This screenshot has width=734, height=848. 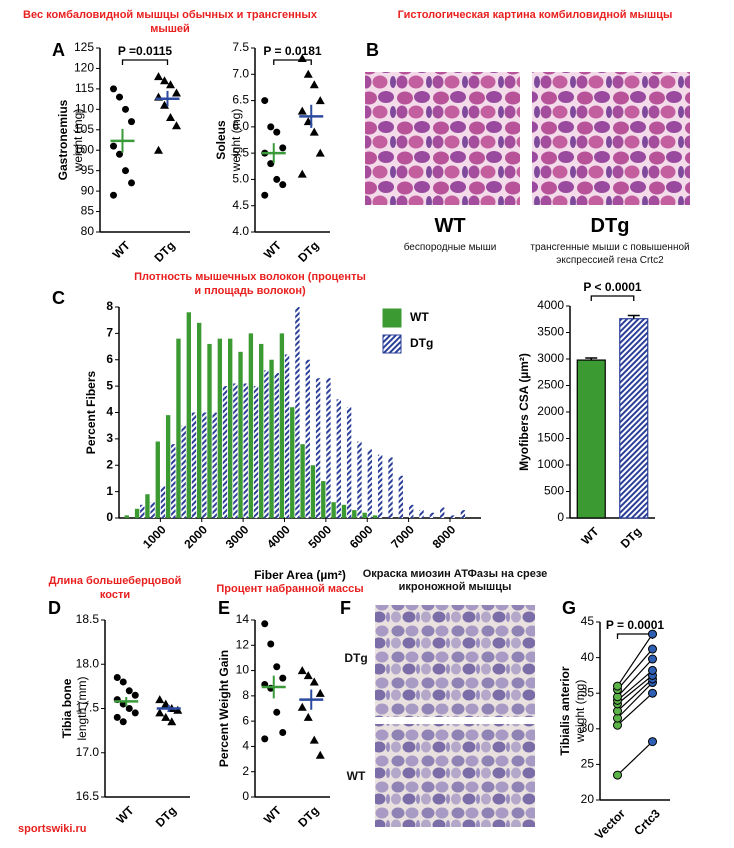 What do you see at coordinates (356, 658) in the screenshot?
I see `section-label: DTg` at bounding box center [356, 658].